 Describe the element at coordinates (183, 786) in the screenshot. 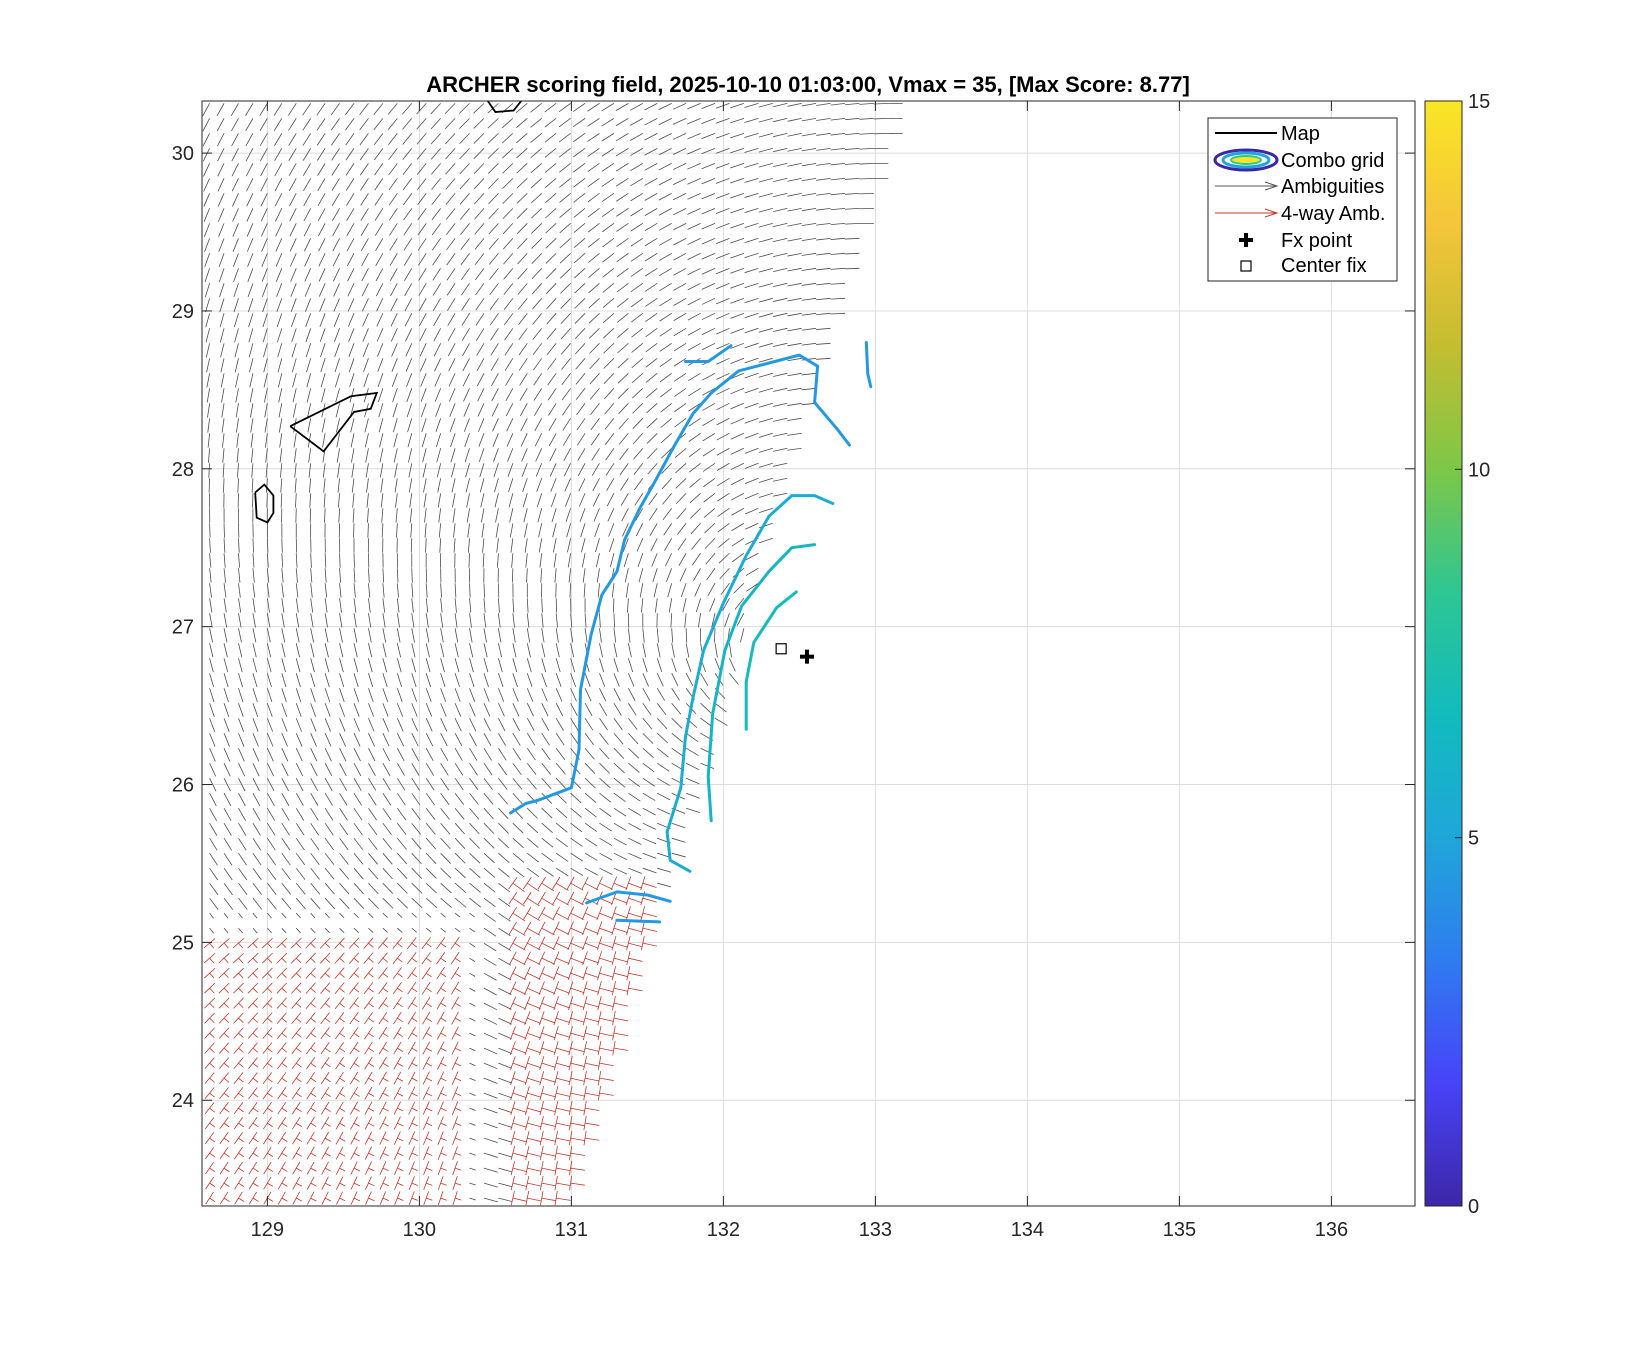

I see `y-tick-label: 26` at that location.